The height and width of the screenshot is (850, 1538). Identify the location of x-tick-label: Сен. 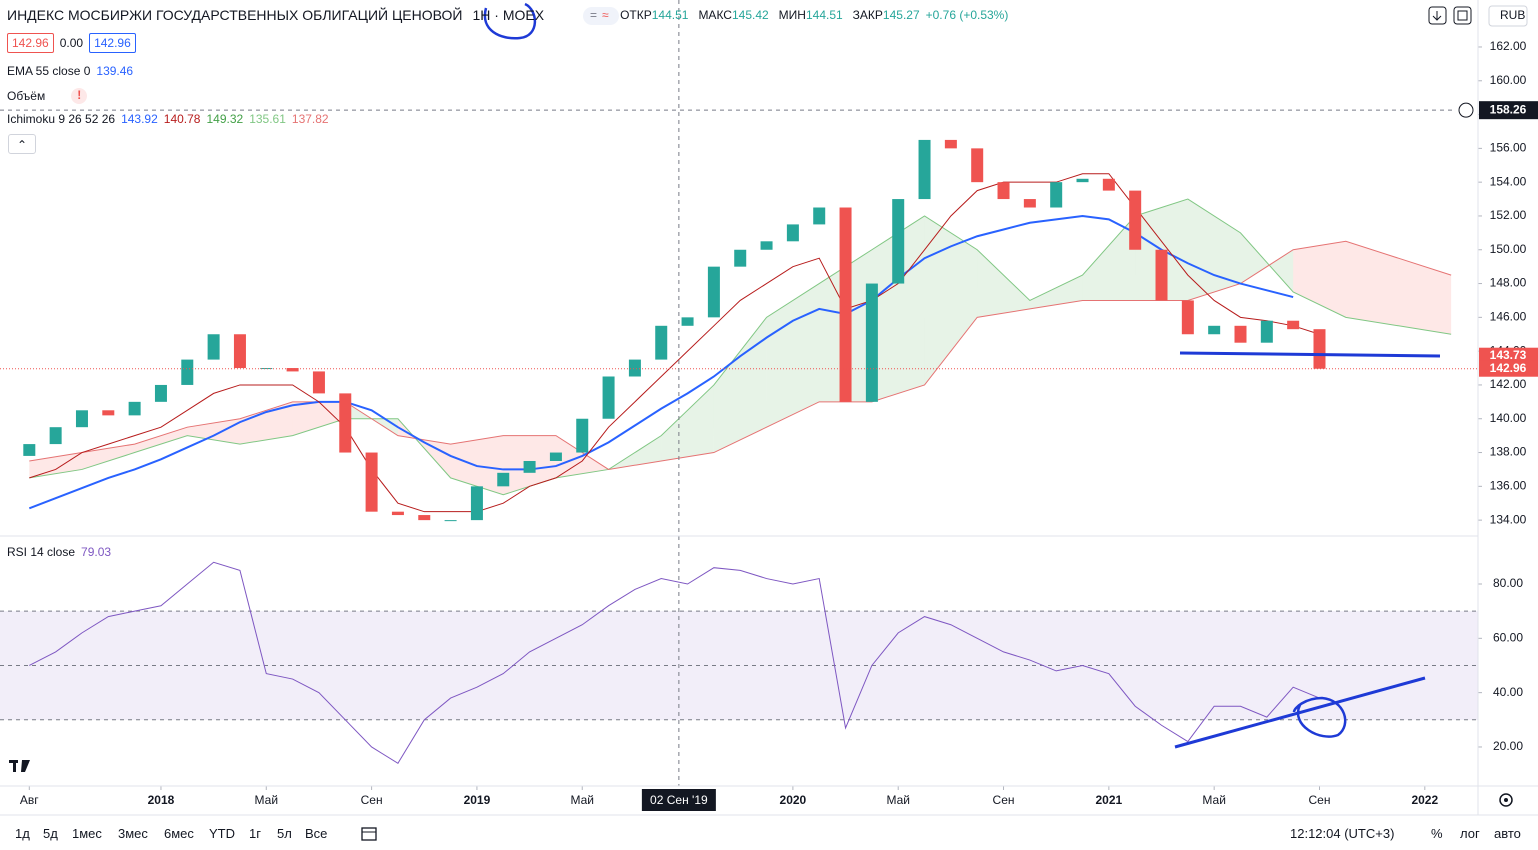
(1004, 800).